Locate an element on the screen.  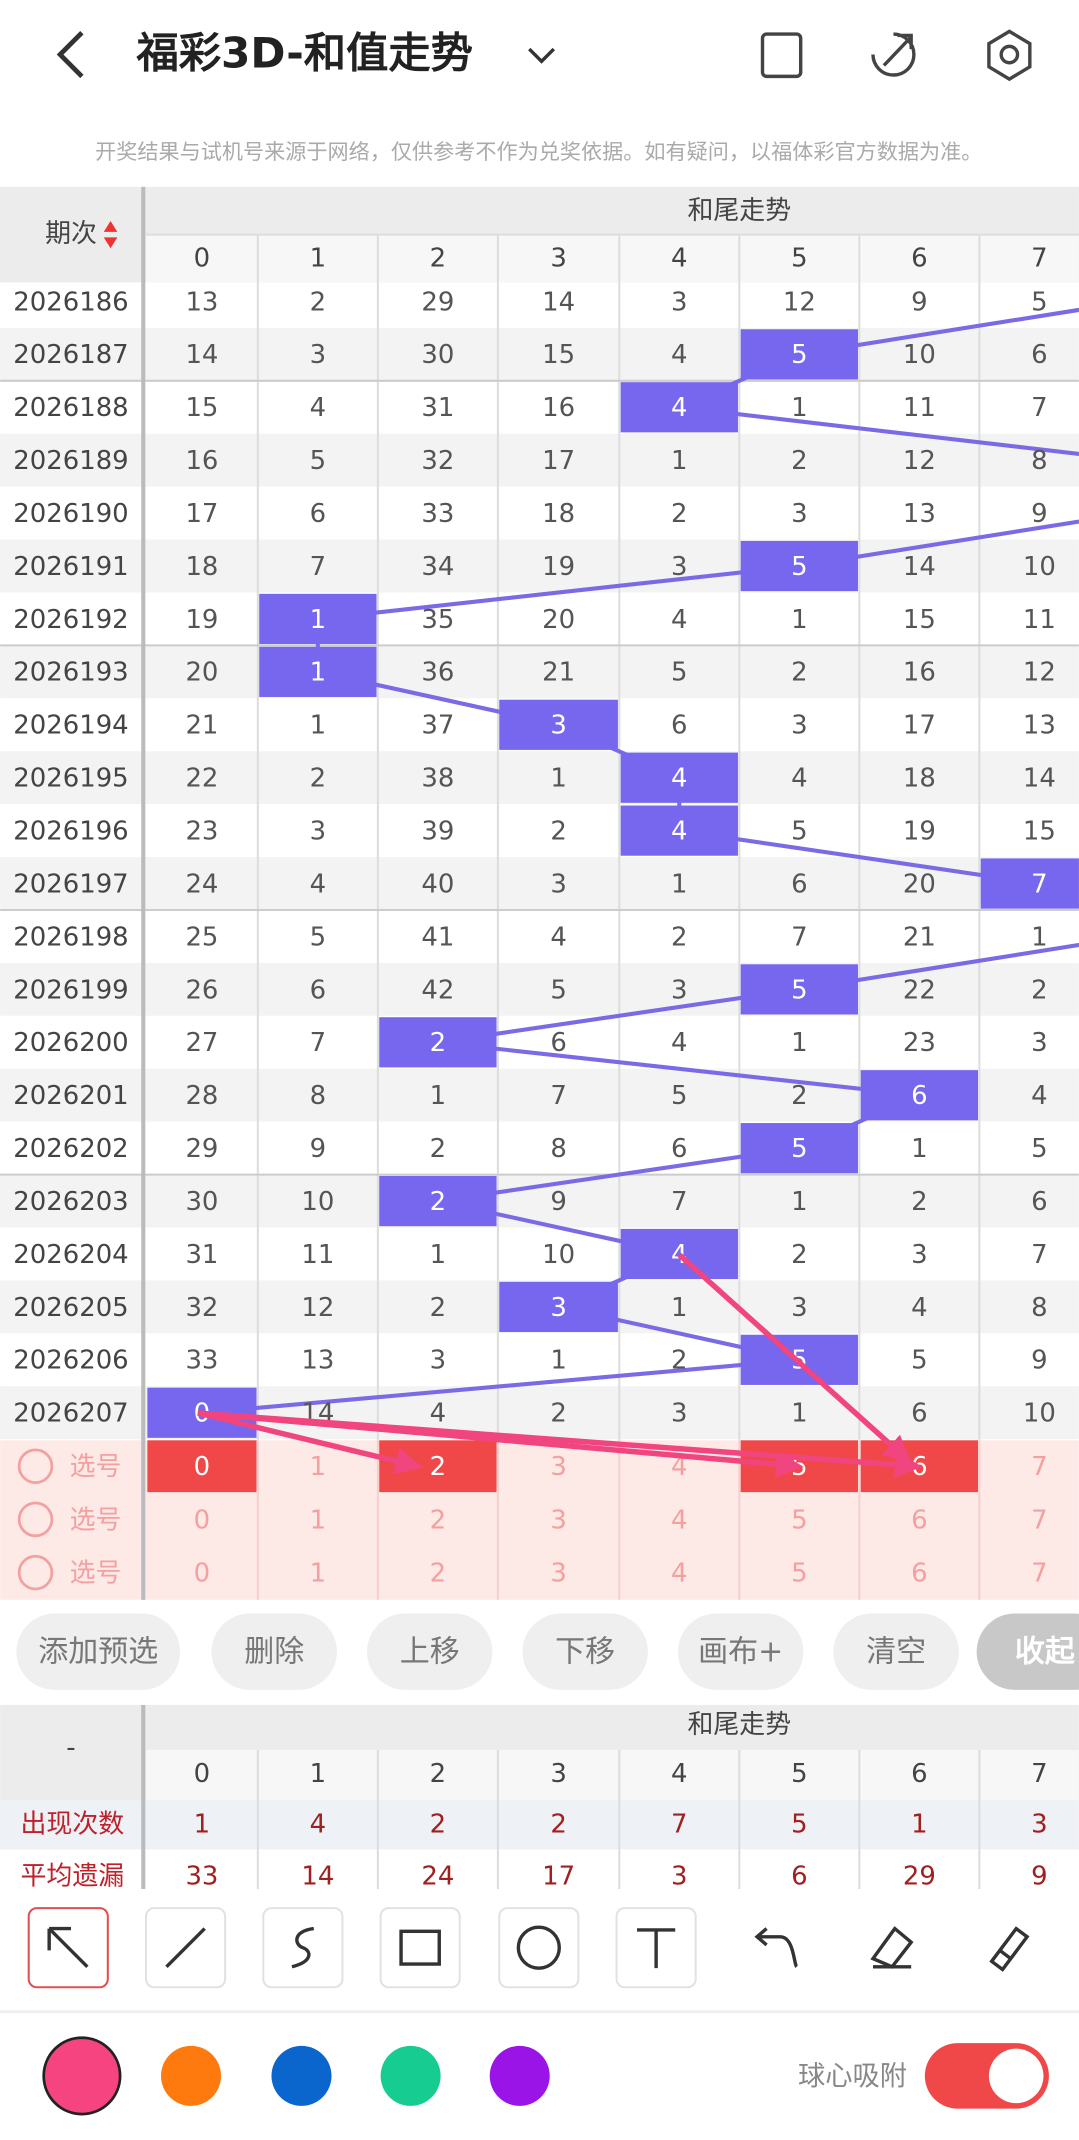
pick-label: 选号 is located at coordinates (96, 1573).